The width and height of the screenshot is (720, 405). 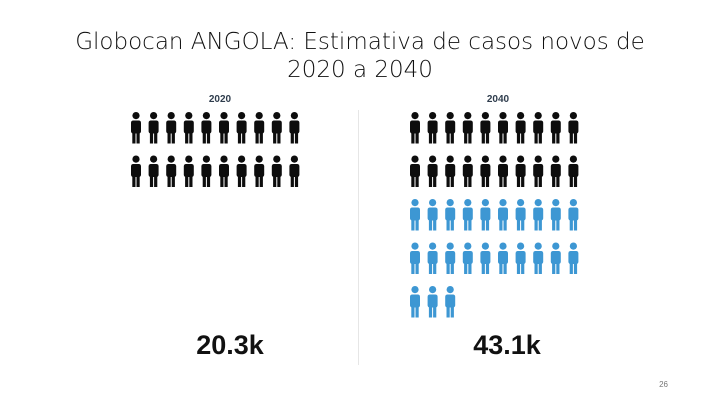 I want to click on left-icon-array, so click(x=215, y=149).